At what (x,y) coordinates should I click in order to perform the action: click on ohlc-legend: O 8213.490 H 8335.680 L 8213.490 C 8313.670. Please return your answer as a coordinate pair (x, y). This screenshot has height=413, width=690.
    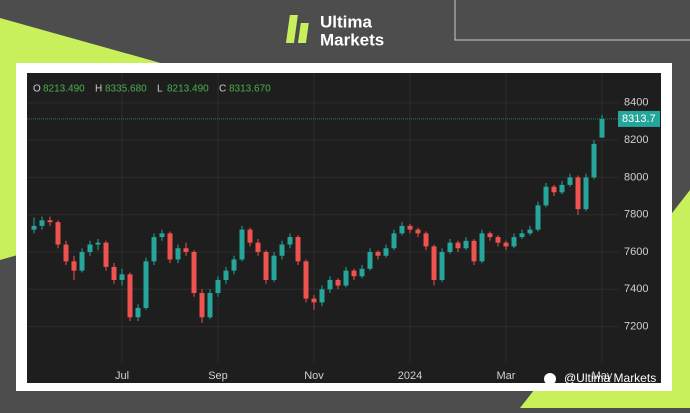
    Looking at the image, I should click on (152, 89).